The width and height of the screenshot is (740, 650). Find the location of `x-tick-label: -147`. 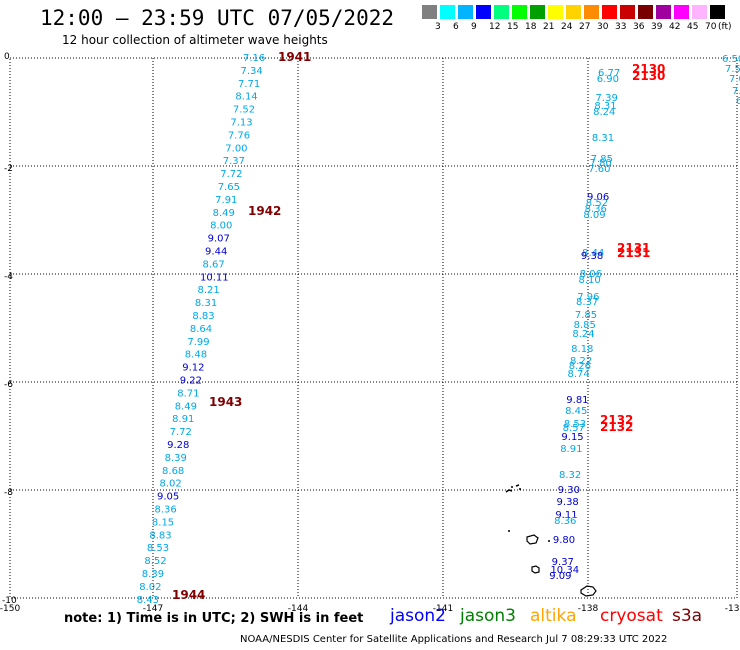

x-tick-label: -147 is located at coordinates (153, 609).